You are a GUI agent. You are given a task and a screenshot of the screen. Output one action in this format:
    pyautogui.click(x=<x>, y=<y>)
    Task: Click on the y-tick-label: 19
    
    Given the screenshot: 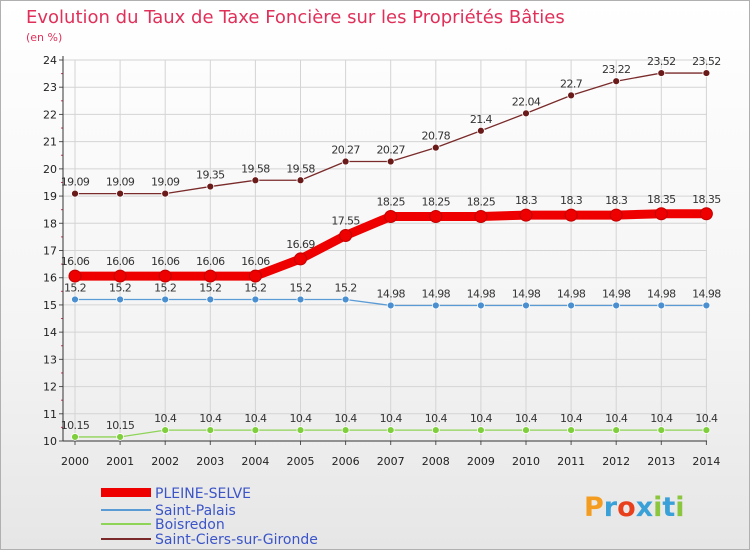 What is the action you would take?
    pyautogui.click(x=50, y=196)
    